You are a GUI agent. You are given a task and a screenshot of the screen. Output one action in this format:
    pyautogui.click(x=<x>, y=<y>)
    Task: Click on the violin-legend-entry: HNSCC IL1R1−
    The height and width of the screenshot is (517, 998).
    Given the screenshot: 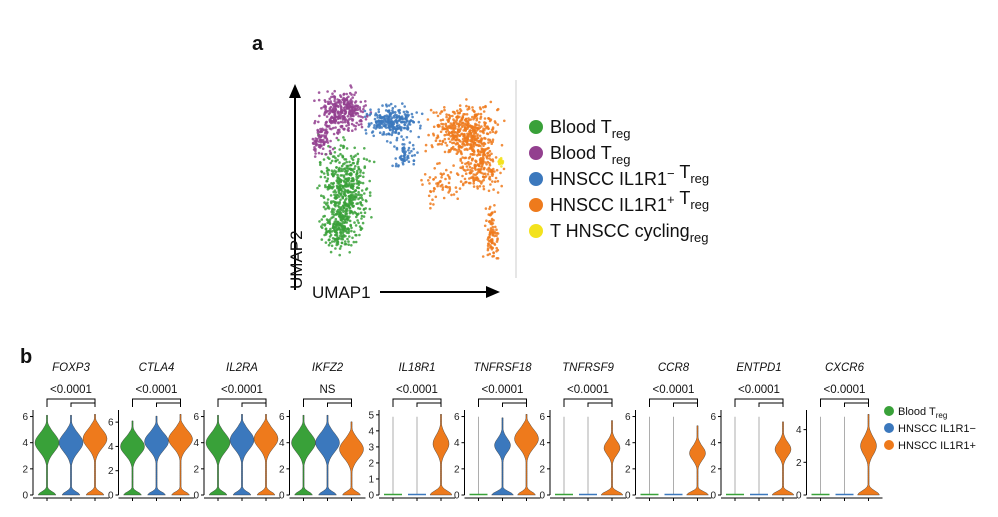 What is the action you would take?
    pyautogui.click(x=937, y=429)
    